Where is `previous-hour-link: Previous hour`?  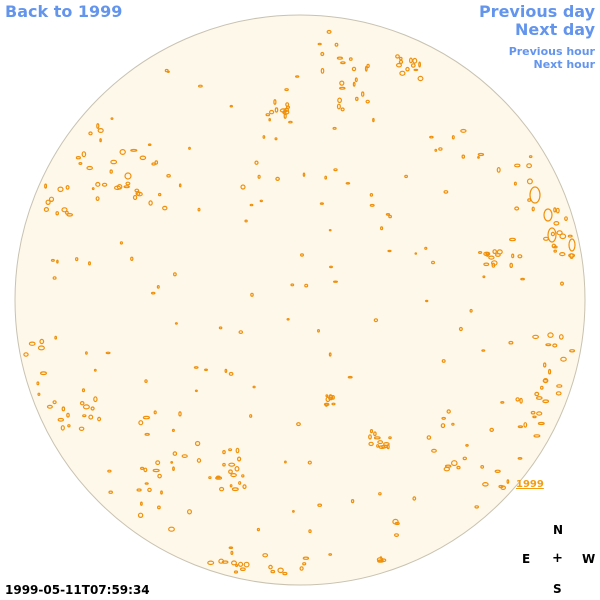
previous-hour-link: Previous hour is located at coordinates (551, 51).